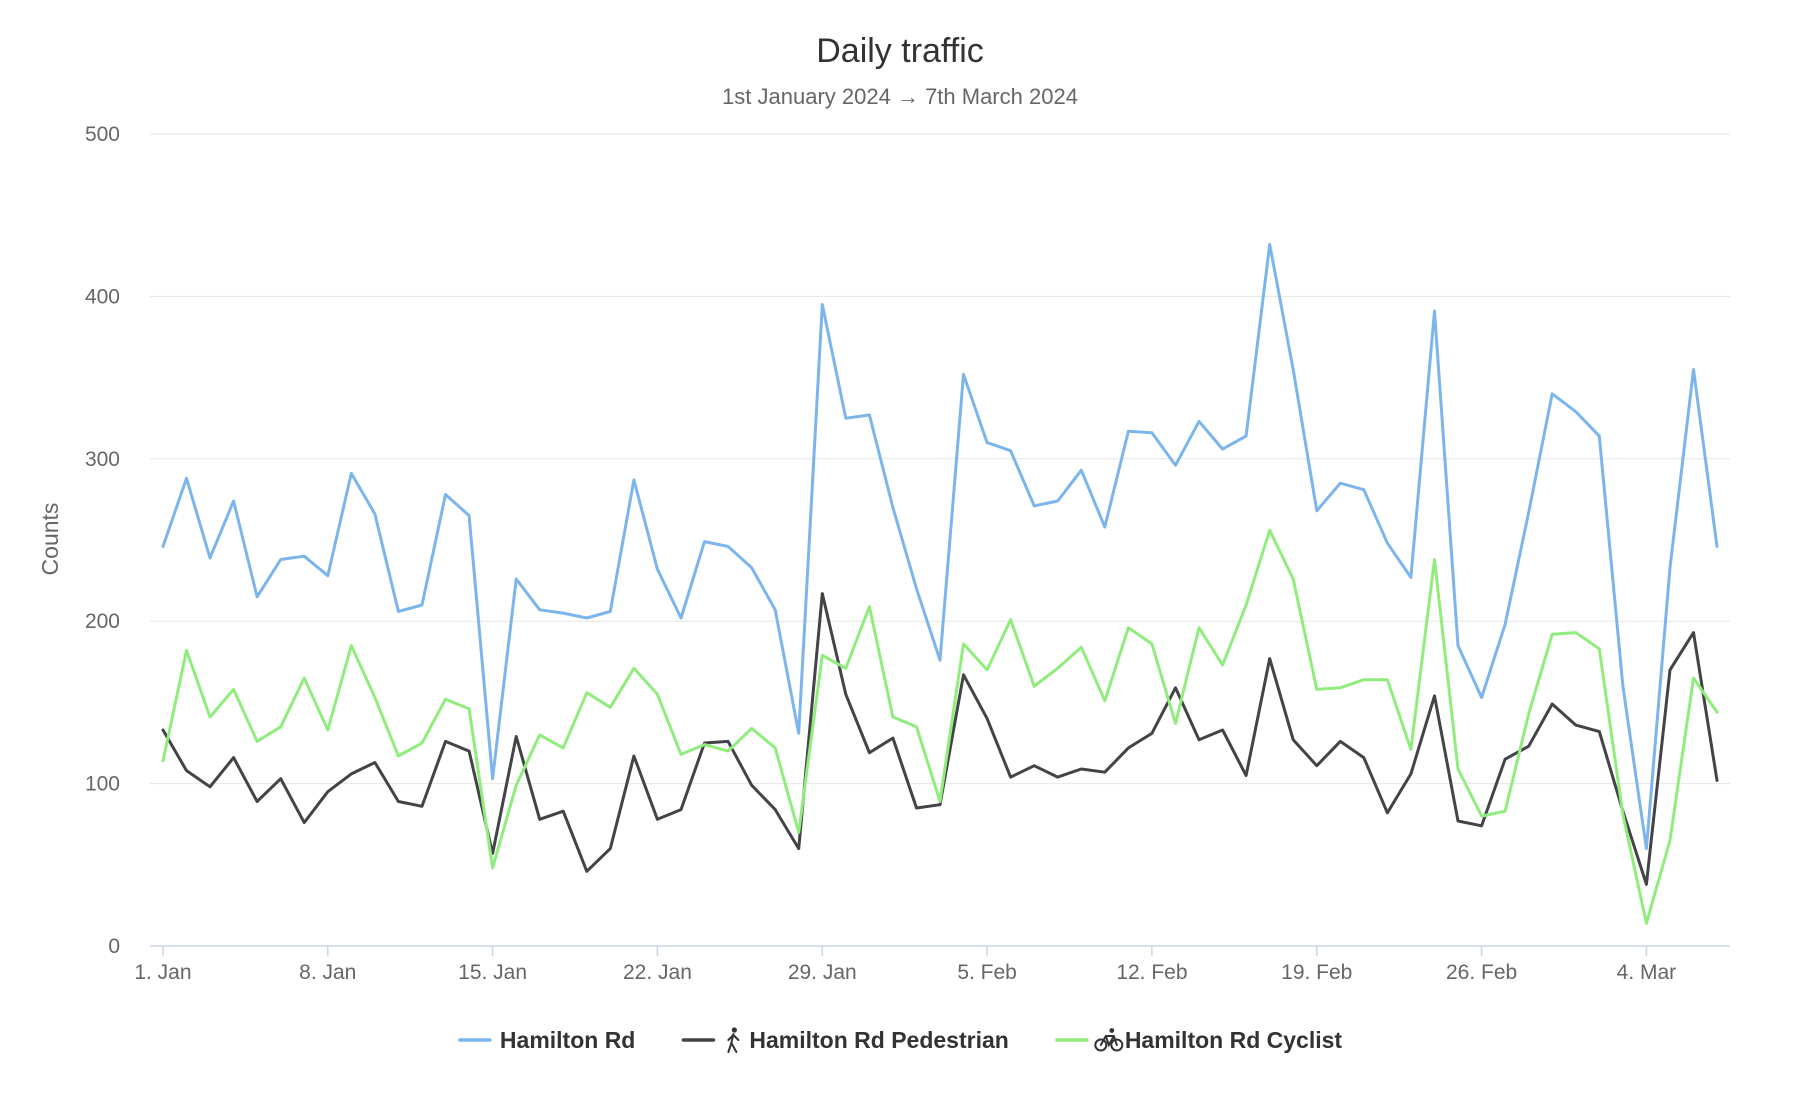 The width and height of the screenshot is (1800, 1093). I want to click on legend-item-2: Hamilton Rd Pedestrian, so click(845, 1040).